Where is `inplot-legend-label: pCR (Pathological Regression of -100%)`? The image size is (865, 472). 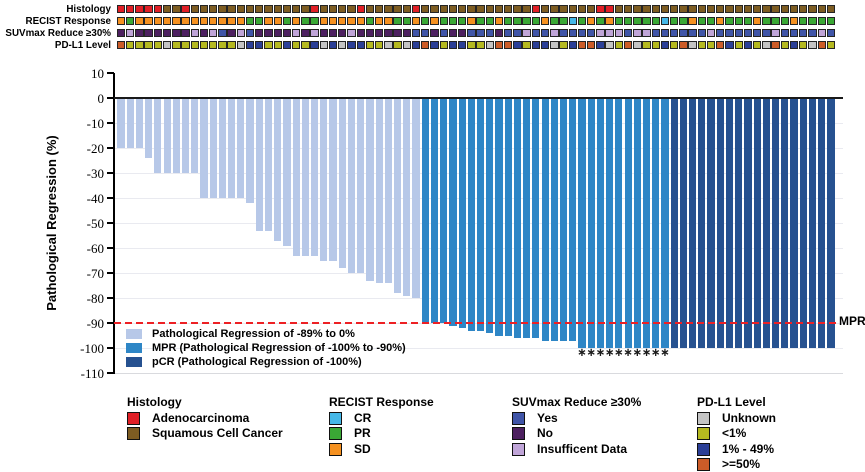
inplot-legend-label: pCR (Pathological Regression of -100%) is located at coordinates (257, 362).